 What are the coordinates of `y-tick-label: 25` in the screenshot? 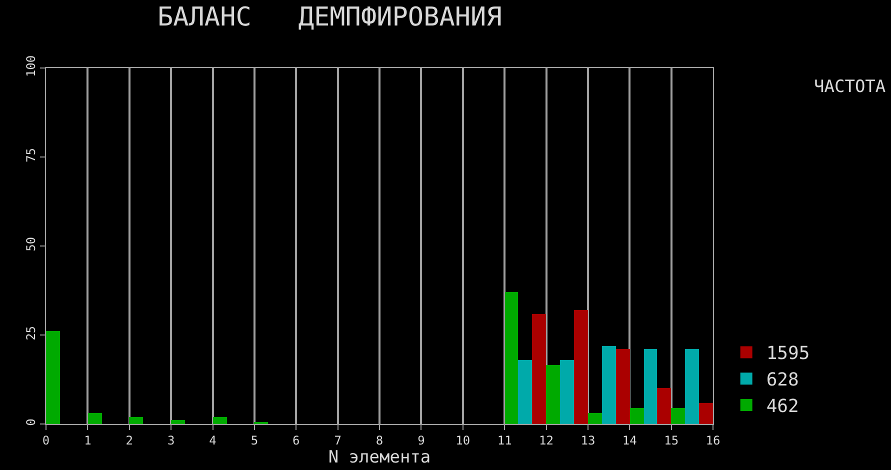 It's located at (31, 333).